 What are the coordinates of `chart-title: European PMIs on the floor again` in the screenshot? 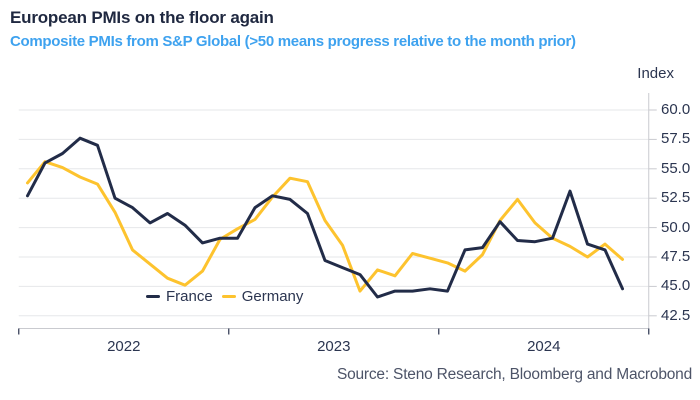 It's located at (142, 17).